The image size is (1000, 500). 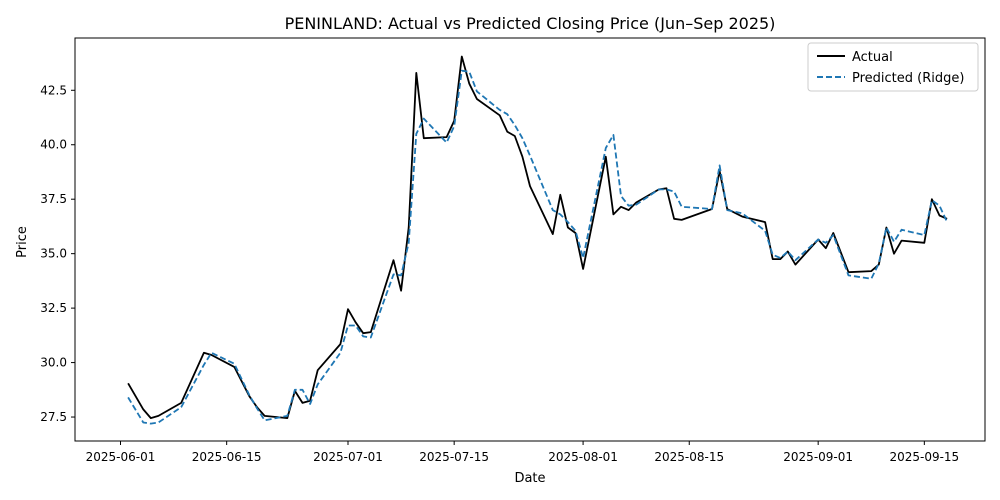 I want to click on x-tick-label: 2025-07-15, so click(x=454, y=457).